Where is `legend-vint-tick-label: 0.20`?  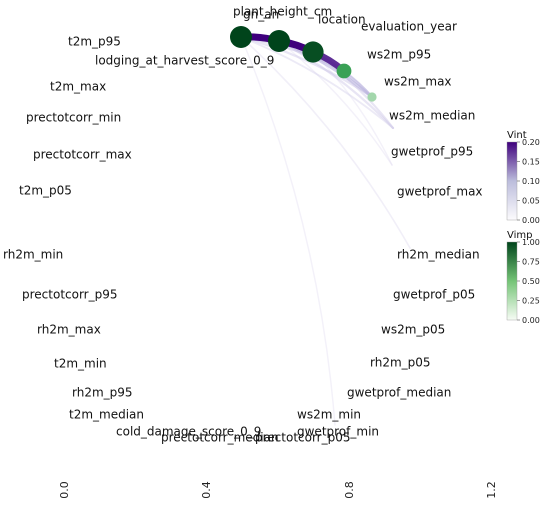 legend-vint-tick-label: 0.20 is located at coordinates (531, 142).